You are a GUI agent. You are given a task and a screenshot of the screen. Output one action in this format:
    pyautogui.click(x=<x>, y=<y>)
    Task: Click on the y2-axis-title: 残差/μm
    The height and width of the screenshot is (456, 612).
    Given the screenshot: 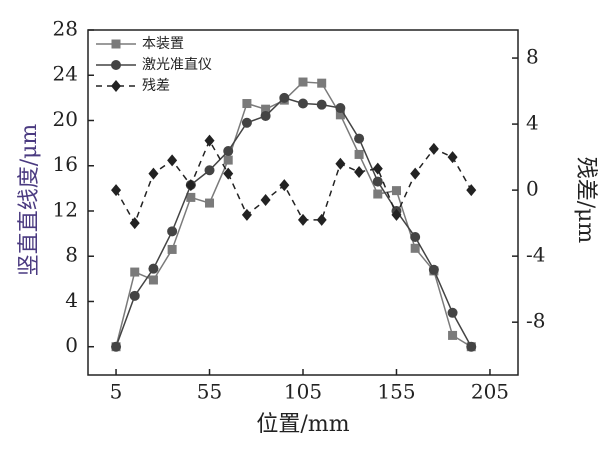 What is the action you would take?
    pyautogui.click(x=585, y=200)
    